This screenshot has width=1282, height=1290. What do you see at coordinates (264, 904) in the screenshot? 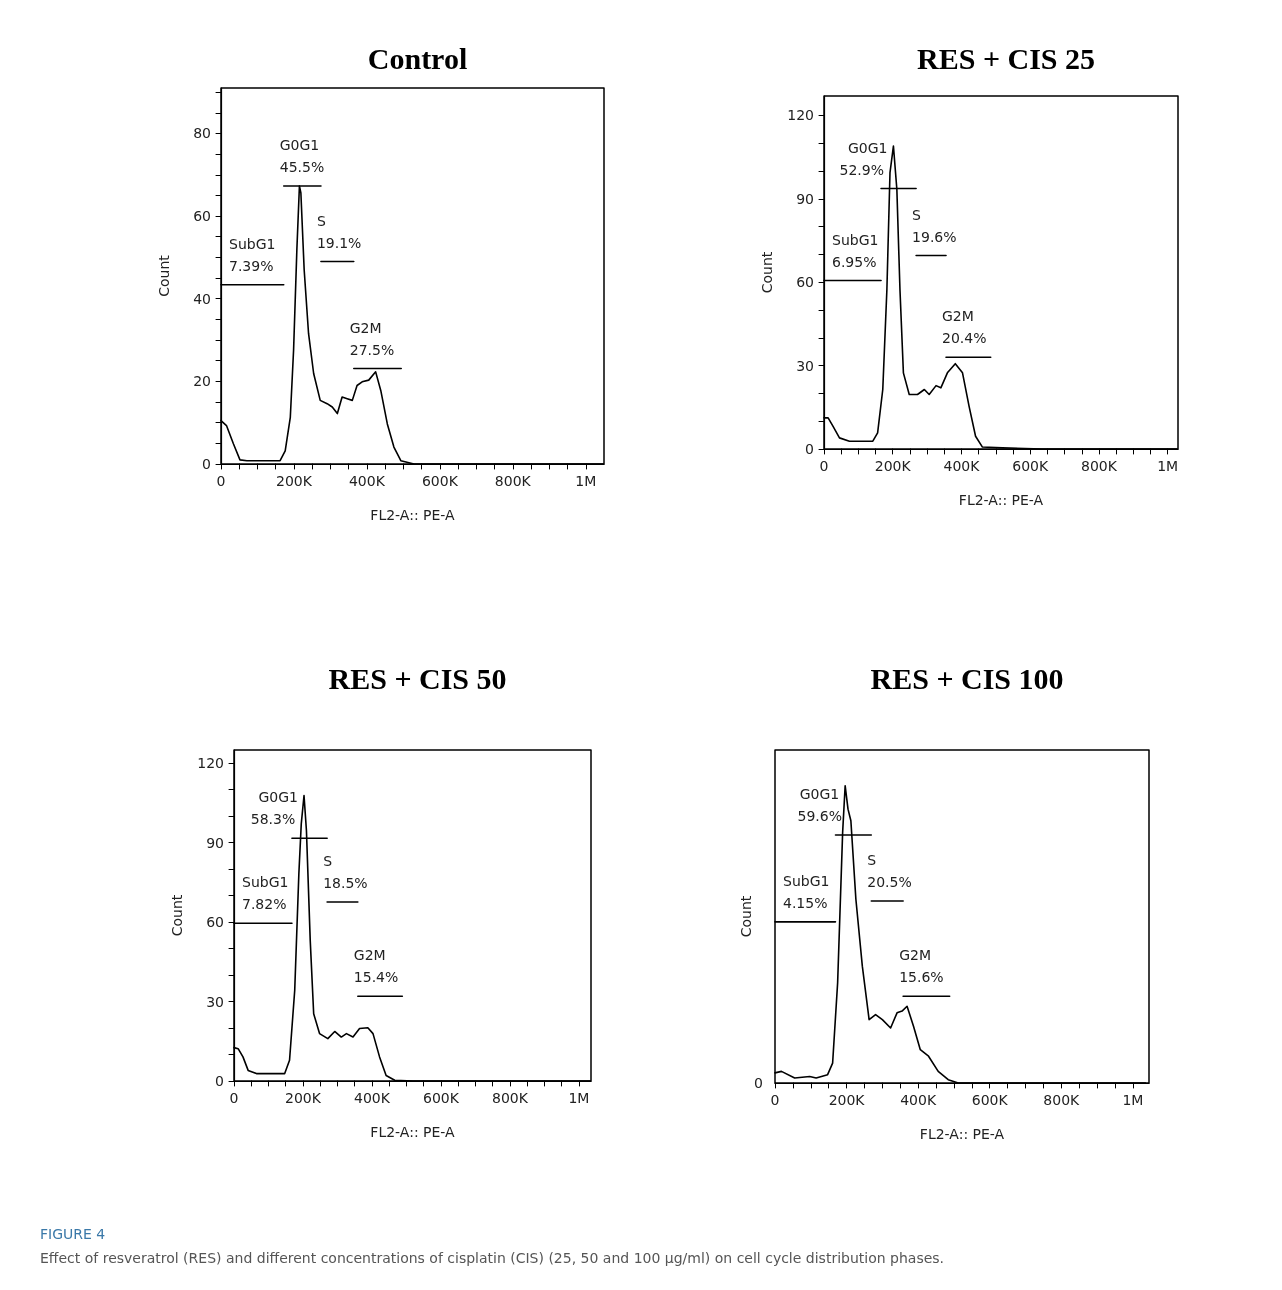
I see `annotation: 7.82%` at bounding box center [264, 904].